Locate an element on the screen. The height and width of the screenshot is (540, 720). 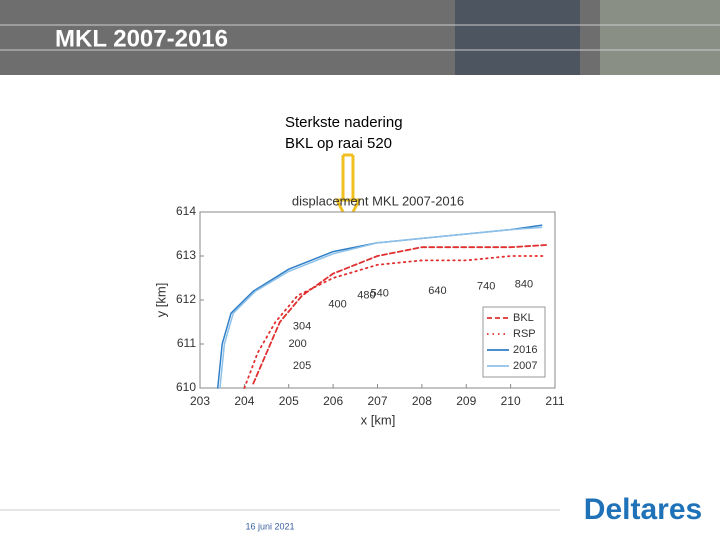
raai-label: 840 is located at coordinates (524, 285).